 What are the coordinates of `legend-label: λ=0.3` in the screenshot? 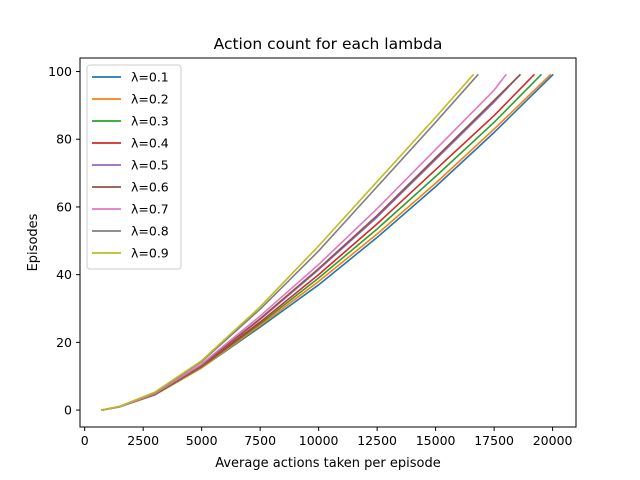 It's located at (150, 121).